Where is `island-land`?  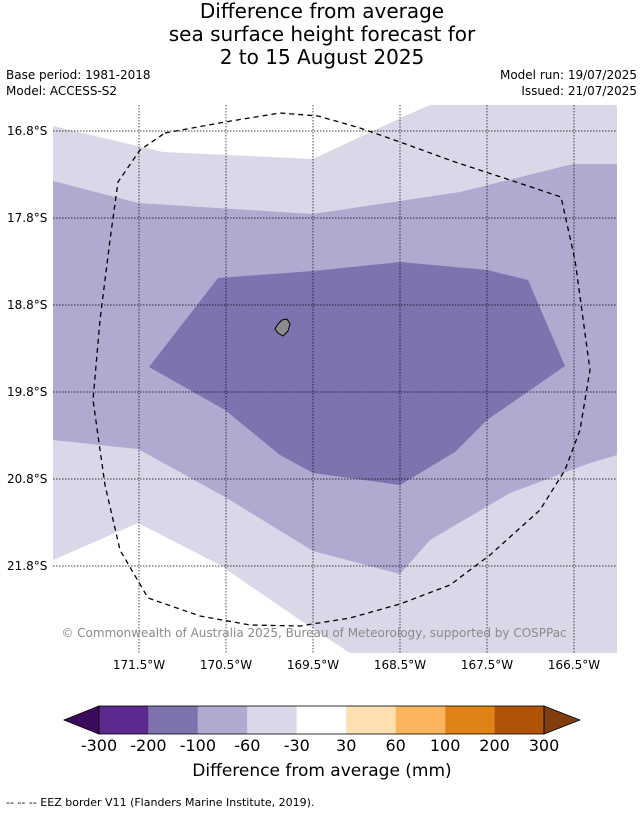 island-land is located at coordinates (282, 327).